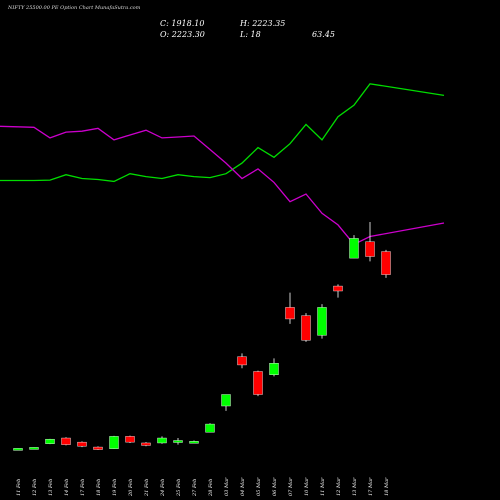 The width and height of the screenshot is (500, 500). Describe the element at coordinates (371, 486) in the screenshot. I see `x-tick-label: 17 Mar` at that location.